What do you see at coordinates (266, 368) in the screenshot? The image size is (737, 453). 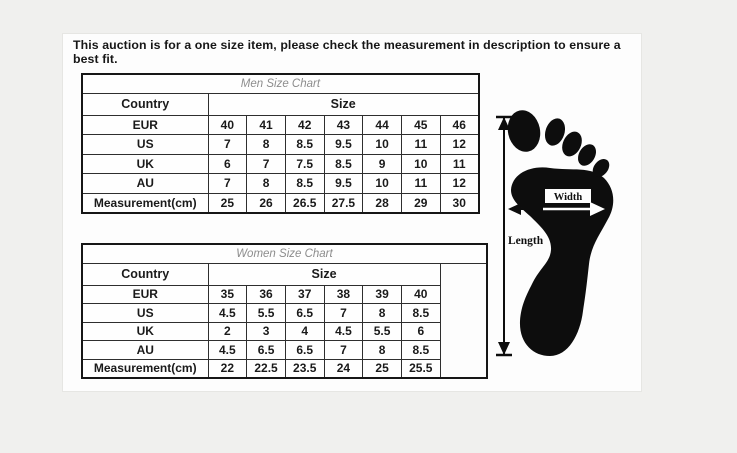 I see `size-cell: 22.5` at bounding box center [266, 368].